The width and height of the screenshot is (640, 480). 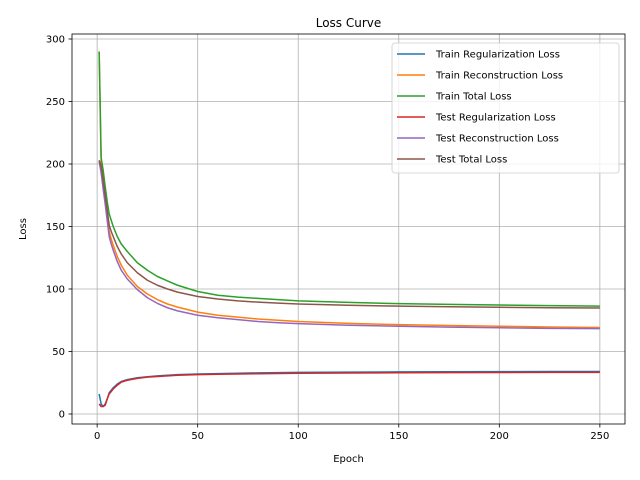 What do you see at coordinates (499, 436) in the screenshot?
I see `x-tick-label: 200` at bounding box center [499, 436].